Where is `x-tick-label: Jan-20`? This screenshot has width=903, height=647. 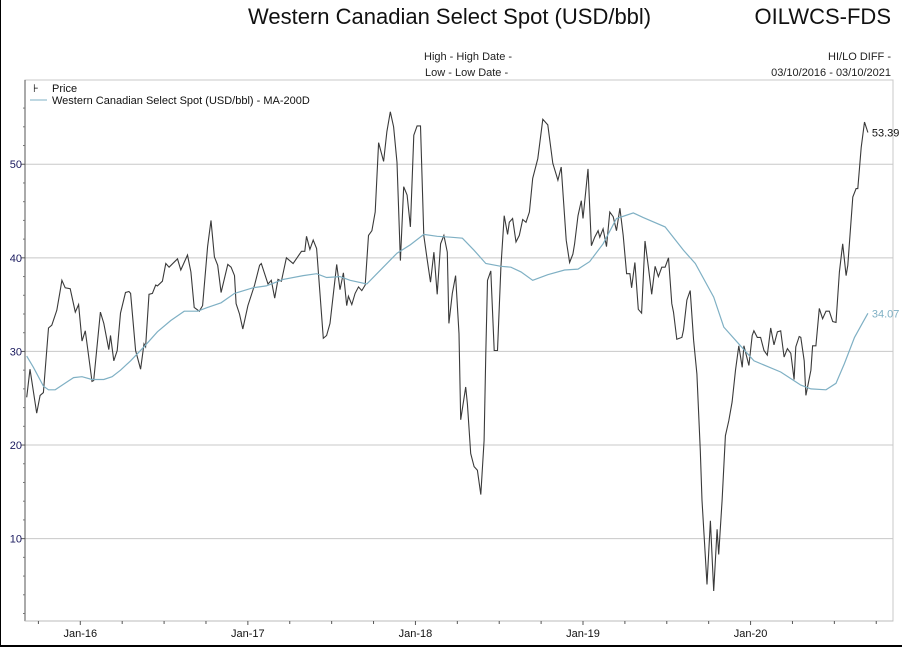 x-tick-label: Jan-20 is located at coordinates (751, 634).